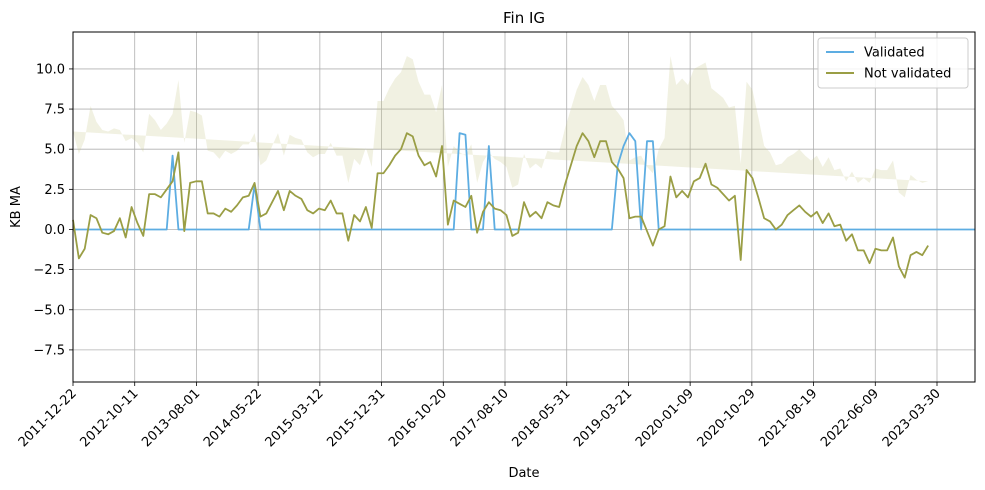  What do you see at coordinates (49, 350) in the screenshot?
I see `y-tick-label: −7.5` at bounding box center [49, 350].